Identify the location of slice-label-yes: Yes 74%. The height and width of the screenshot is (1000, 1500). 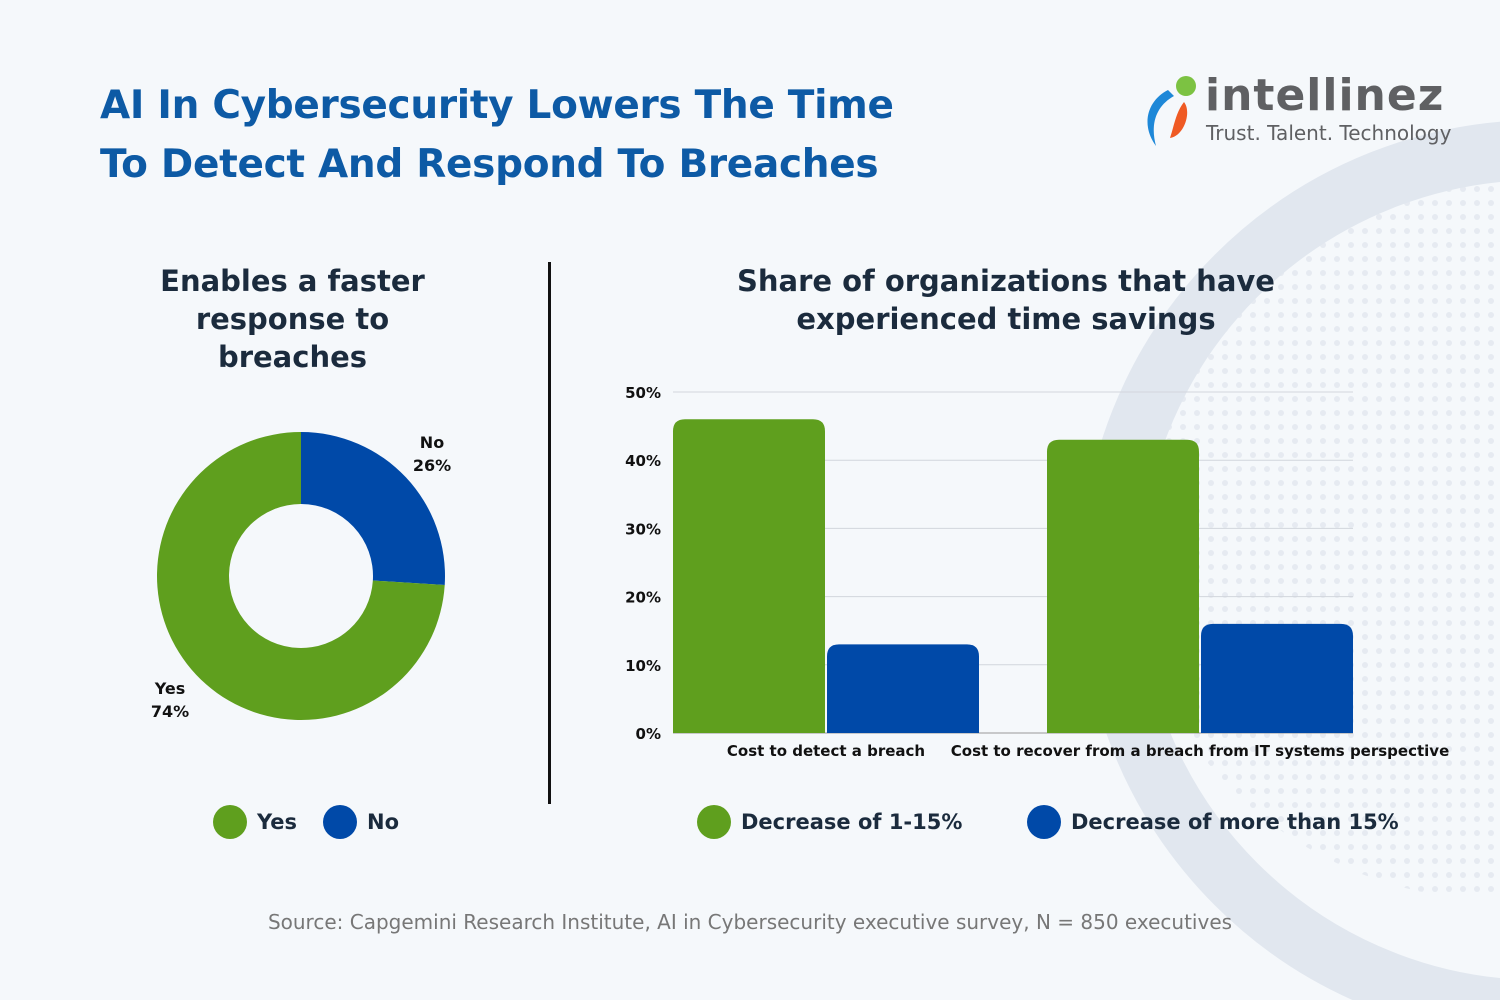
(170, 700).